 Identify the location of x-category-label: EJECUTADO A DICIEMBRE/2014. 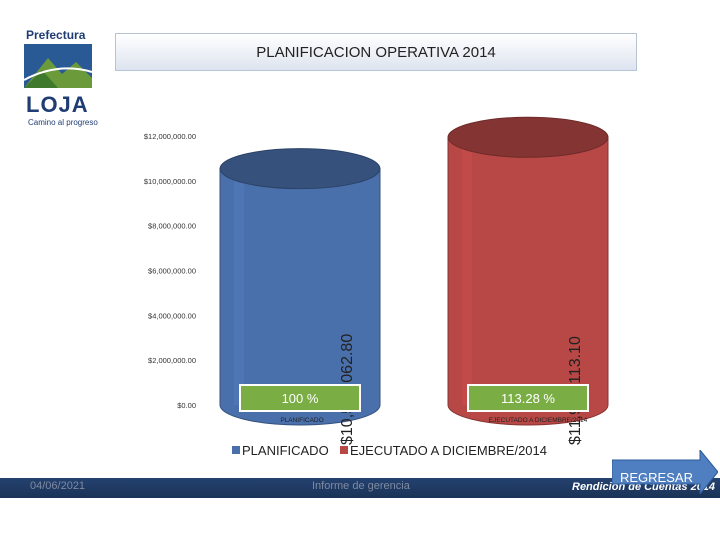
(538, 420).